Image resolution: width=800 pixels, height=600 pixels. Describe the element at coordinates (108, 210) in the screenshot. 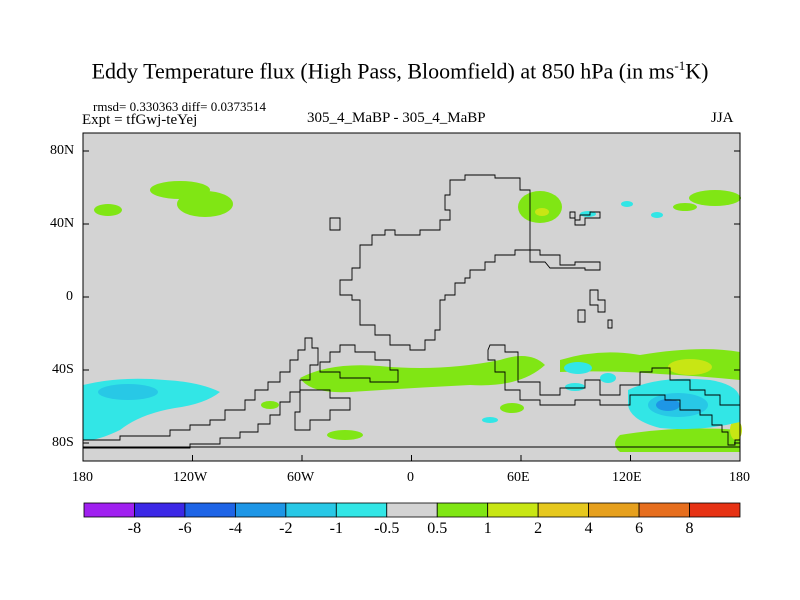

I see `pos-field-westpac` at that location.